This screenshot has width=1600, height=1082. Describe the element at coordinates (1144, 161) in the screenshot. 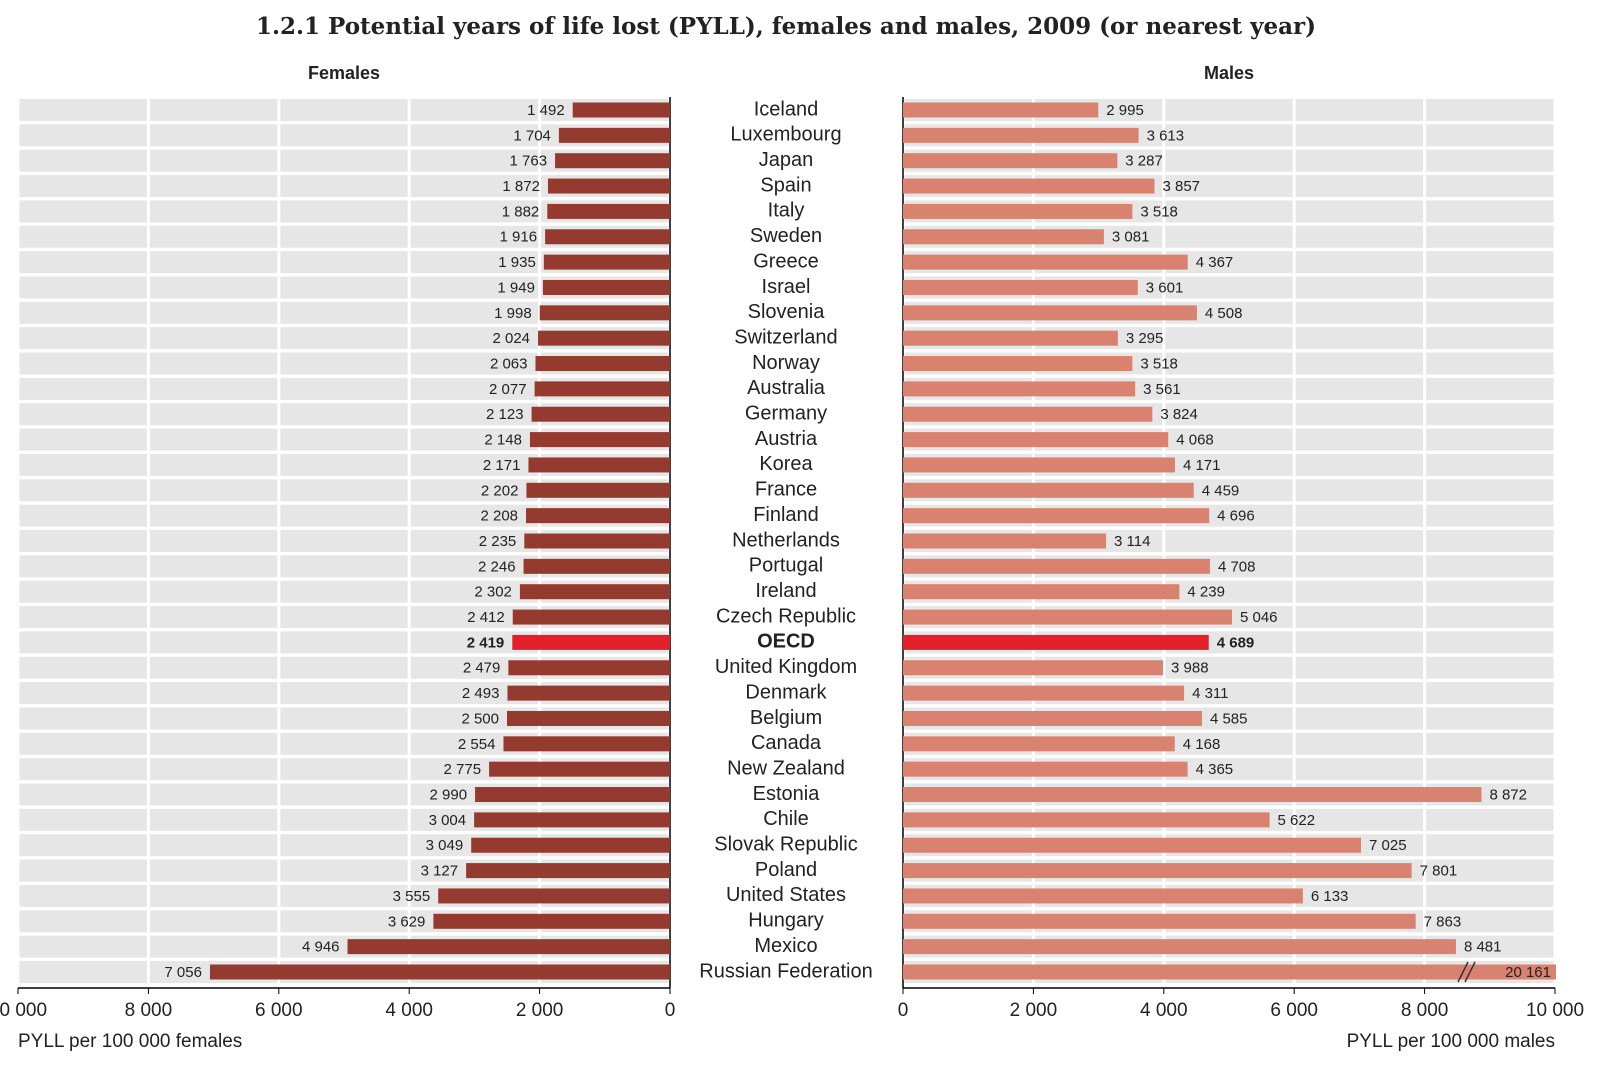

I see `value-label: 3 287` at that location.